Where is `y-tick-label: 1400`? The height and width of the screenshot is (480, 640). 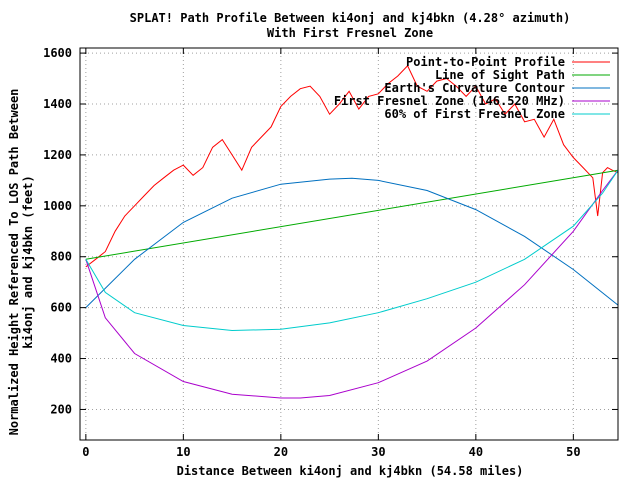 y-tick-label: 1400 is located at coordinates (57, 104).